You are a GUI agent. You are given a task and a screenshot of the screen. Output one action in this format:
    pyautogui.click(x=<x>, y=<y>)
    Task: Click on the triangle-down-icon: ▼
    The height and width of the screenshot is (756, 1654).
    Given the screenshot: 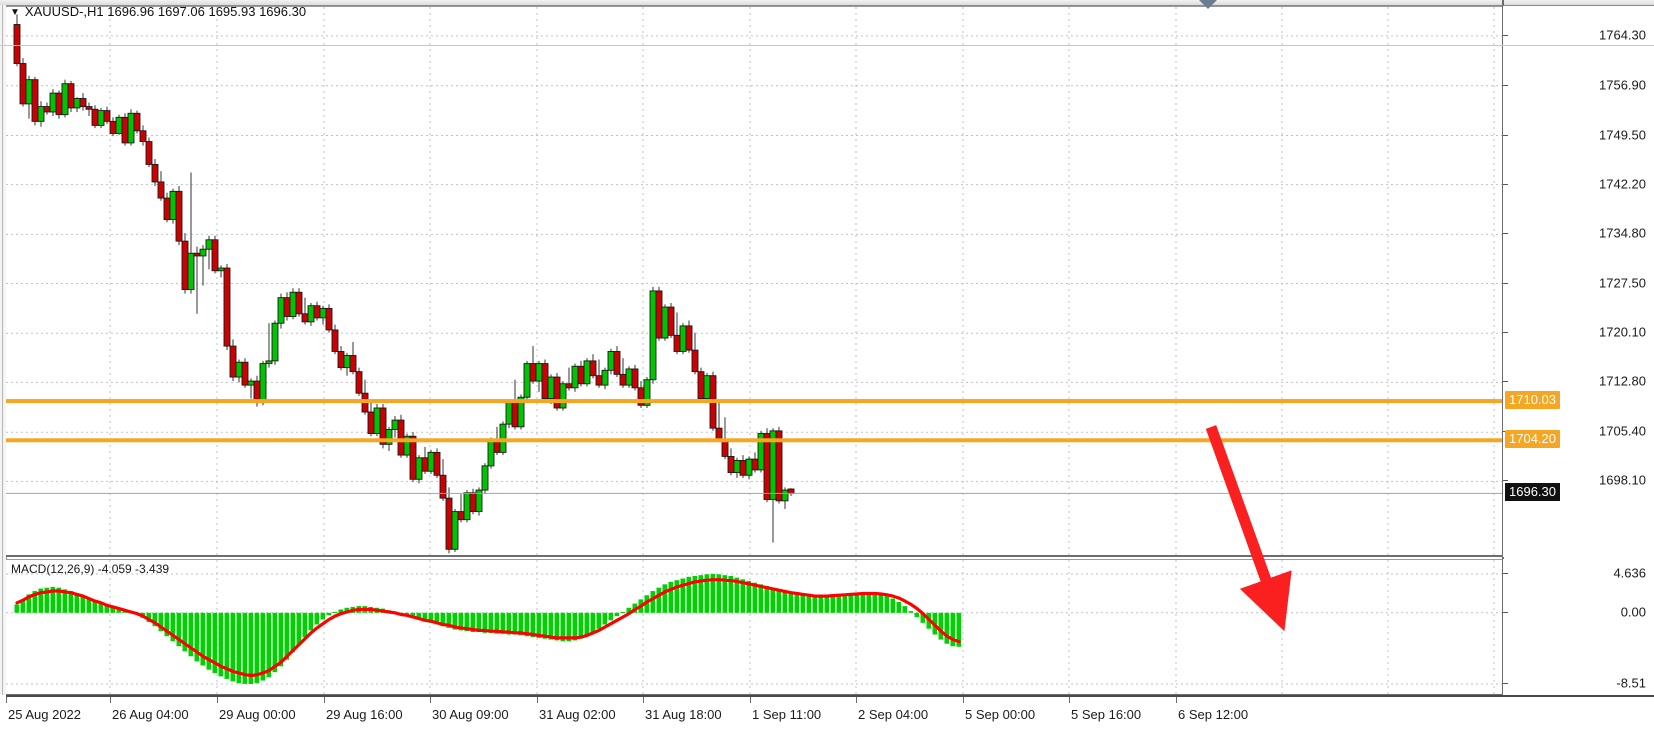 What is the action you would take?
    pyautogui.click(x=15, y=12)
    